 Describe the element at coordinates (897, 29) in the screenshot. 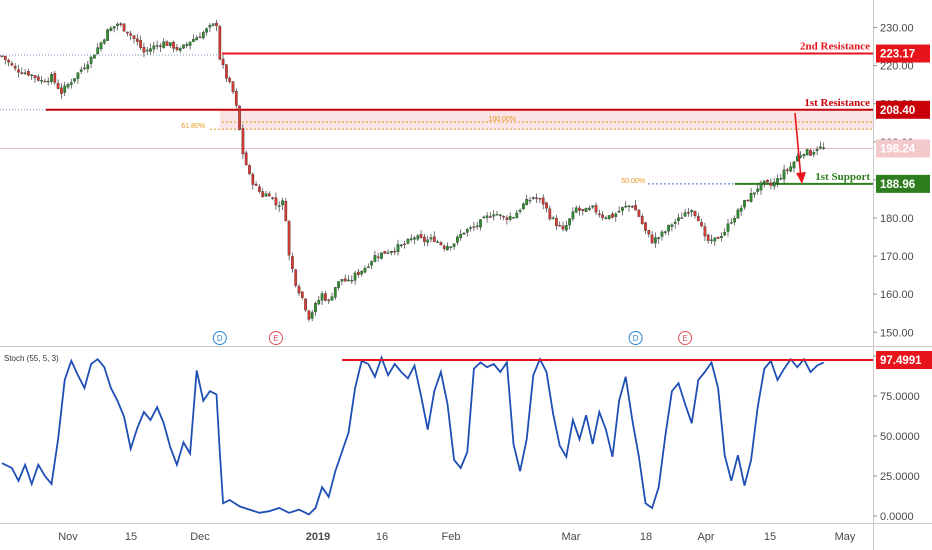

I see `price-tick-label: 230.00` at that location.